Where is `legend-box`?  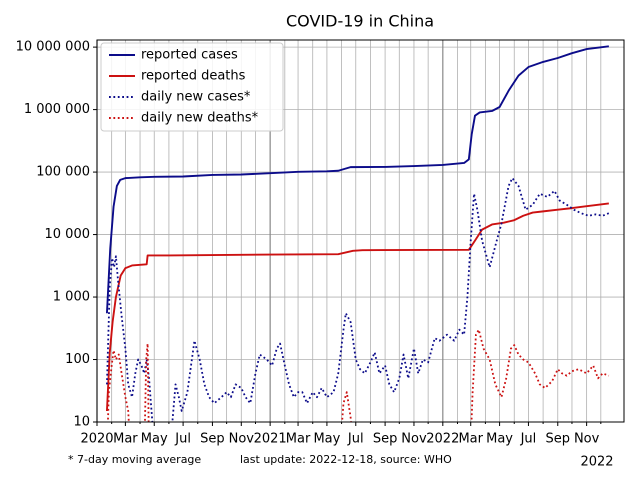 legend-box is located at coordinates (192, 87).